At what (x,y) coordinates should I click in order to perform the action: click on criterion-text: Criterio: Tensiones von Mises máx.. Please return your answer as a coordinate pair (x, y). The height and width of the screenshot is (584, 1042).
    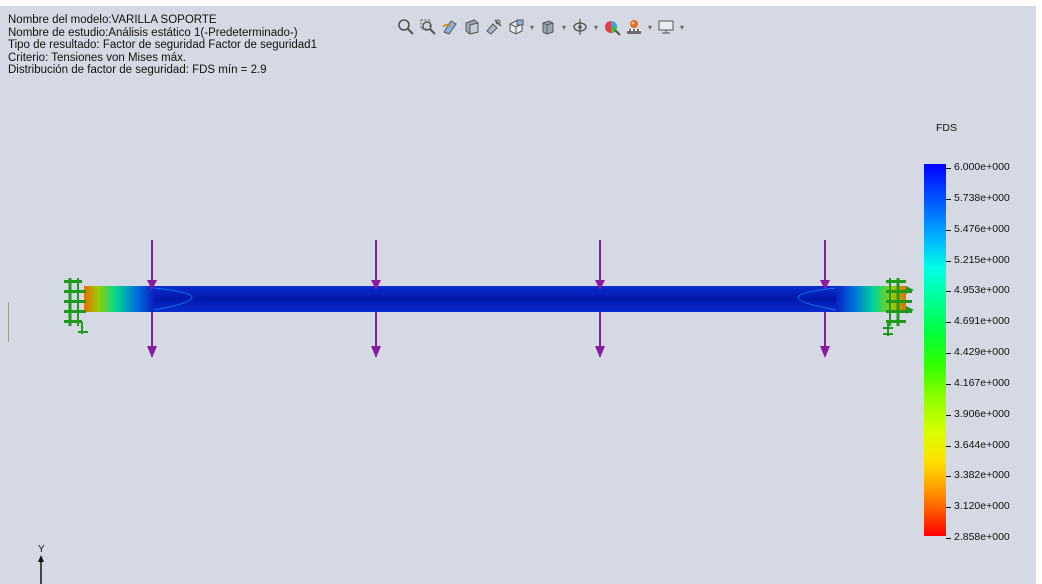
    Looking at the image, I should click on (97, 57).